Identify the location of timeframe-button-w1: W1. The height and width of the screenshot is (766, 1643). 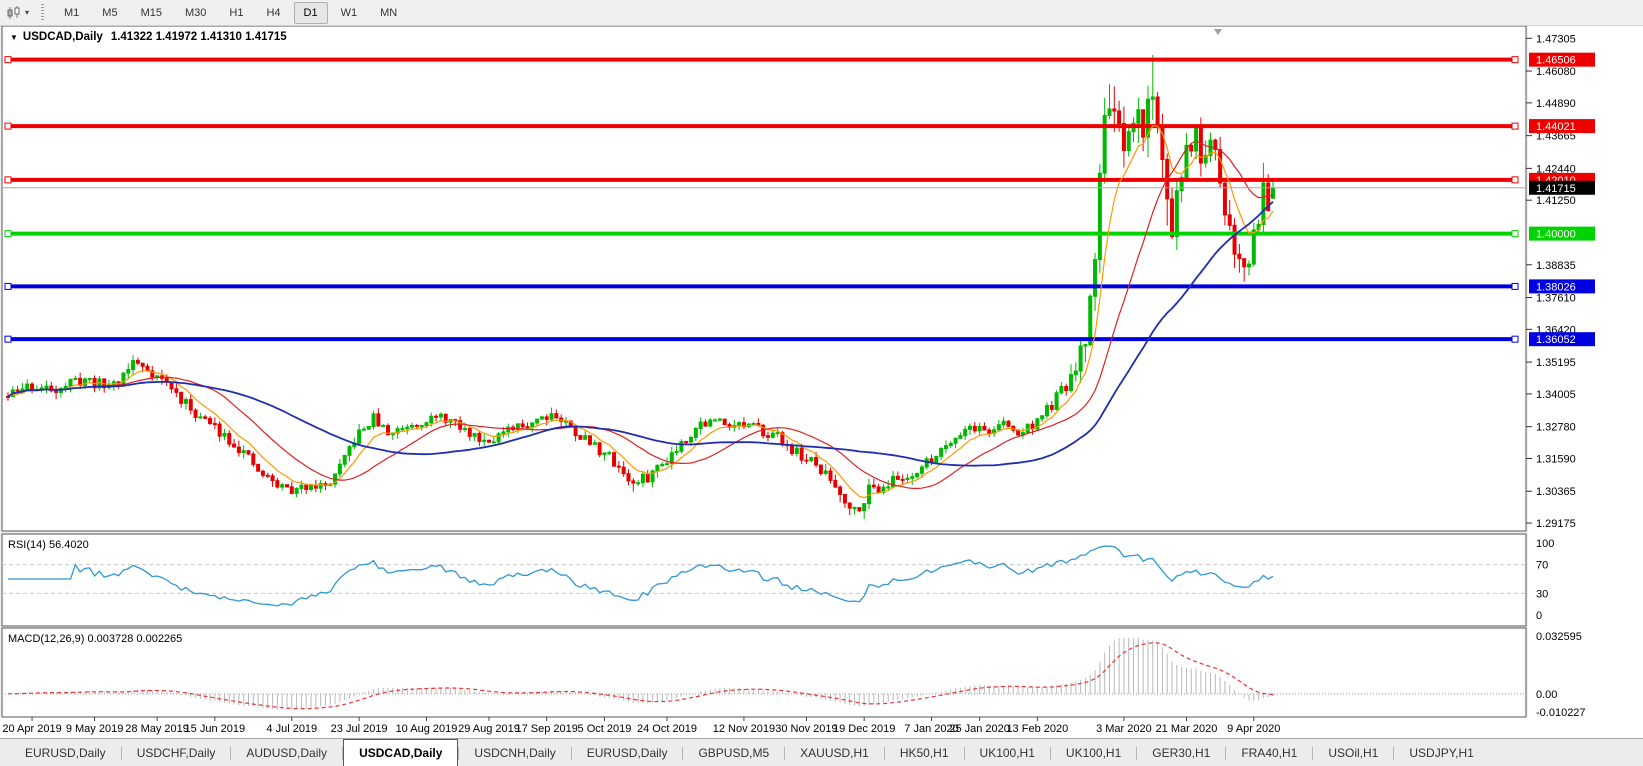
(349, 13).